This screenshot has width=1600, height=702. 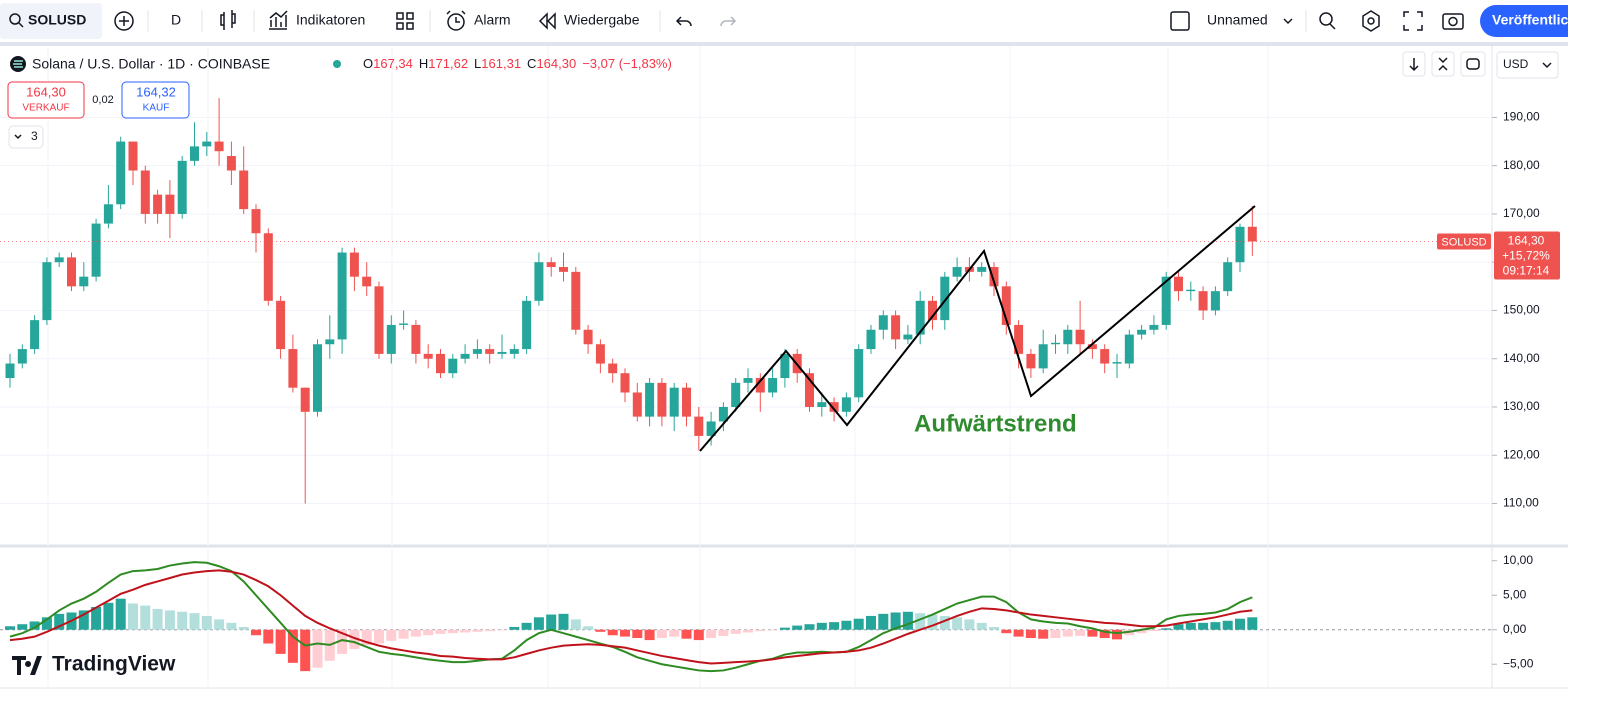 I want to click on symbol-button, so click(x=51, y=21).